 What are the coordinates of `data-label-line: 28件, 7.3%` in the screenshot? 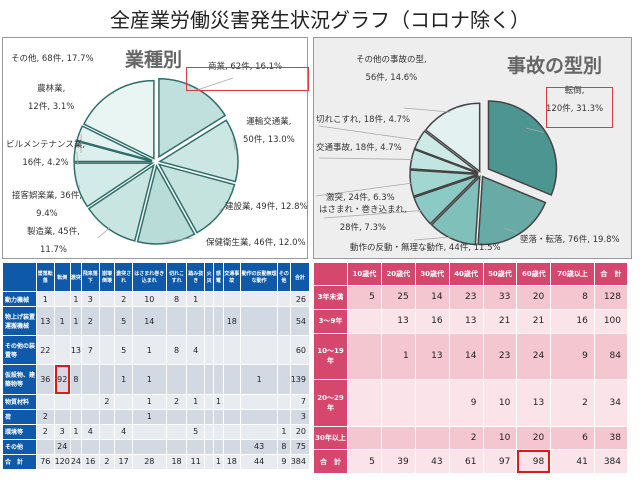 It's located at (363, 228).